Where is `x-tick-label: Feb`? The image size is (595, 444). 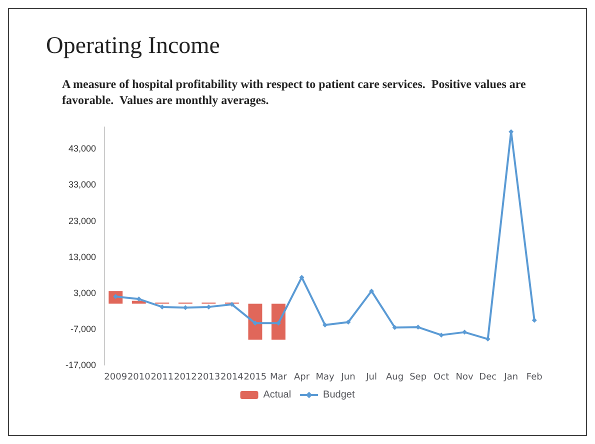
x-tick-label: Feb is located at coordinates (534, 377).